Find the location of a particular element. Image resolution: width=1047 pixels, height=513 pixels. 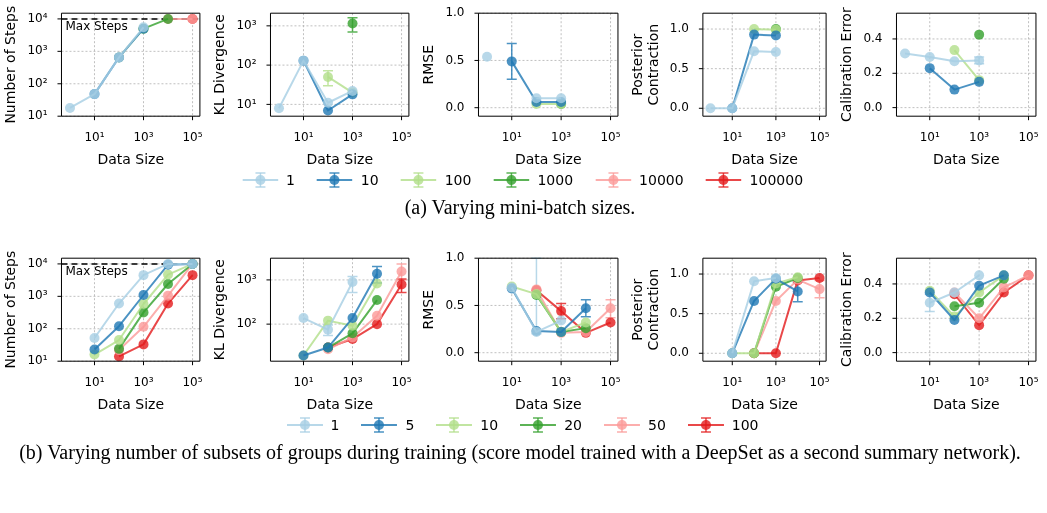

text: (a) Varying mini-batch sizes. is located at coordinates (520, 207).